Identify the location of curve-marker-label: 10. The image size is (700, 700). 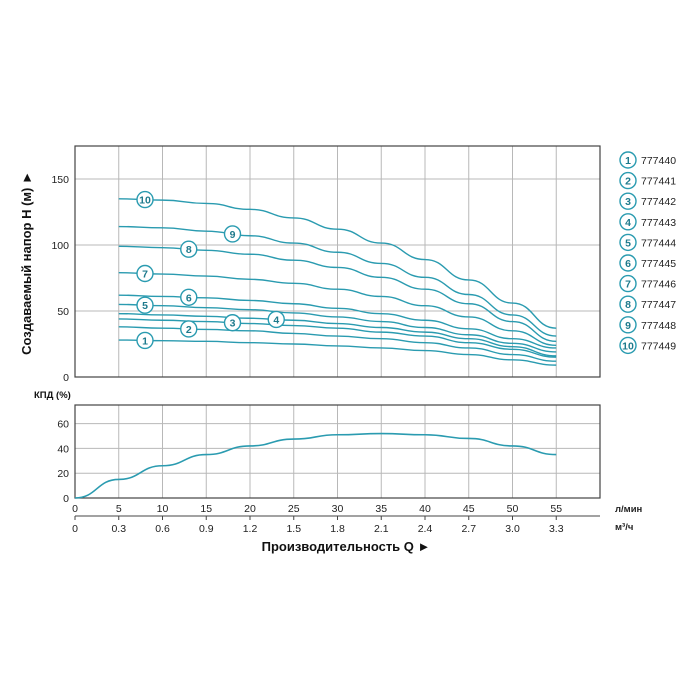
(145, 201).